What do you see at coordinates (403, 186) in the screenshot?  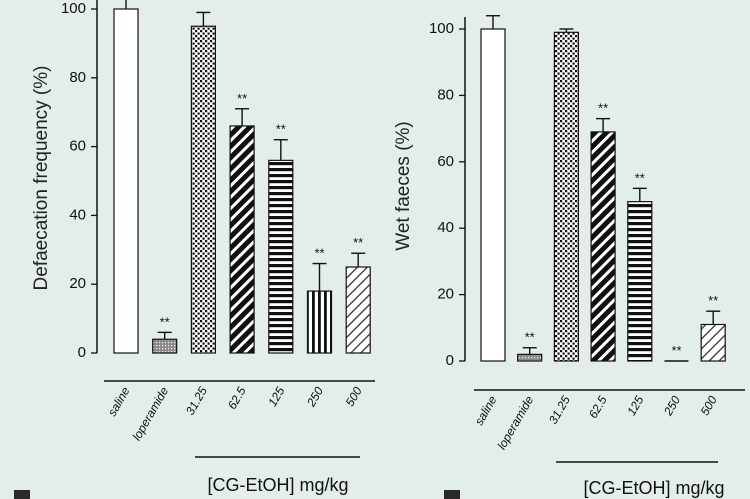 I see `y-axis-label: Wet faeces (%)` at bounding box center [403, 186].